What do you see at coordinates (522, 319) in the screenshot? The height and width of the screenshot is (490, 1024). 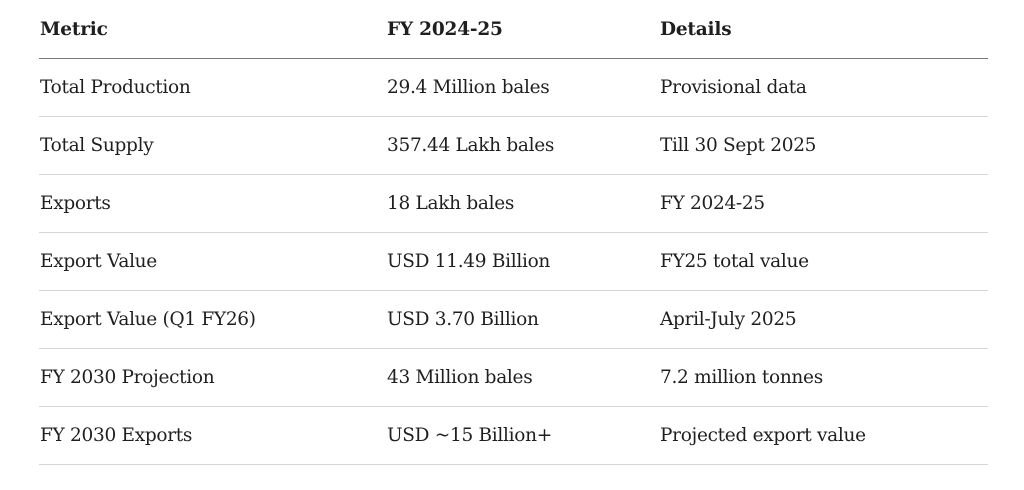 I see `table-cell: USD 3.70 Billion` at bounding box center [522, 319].